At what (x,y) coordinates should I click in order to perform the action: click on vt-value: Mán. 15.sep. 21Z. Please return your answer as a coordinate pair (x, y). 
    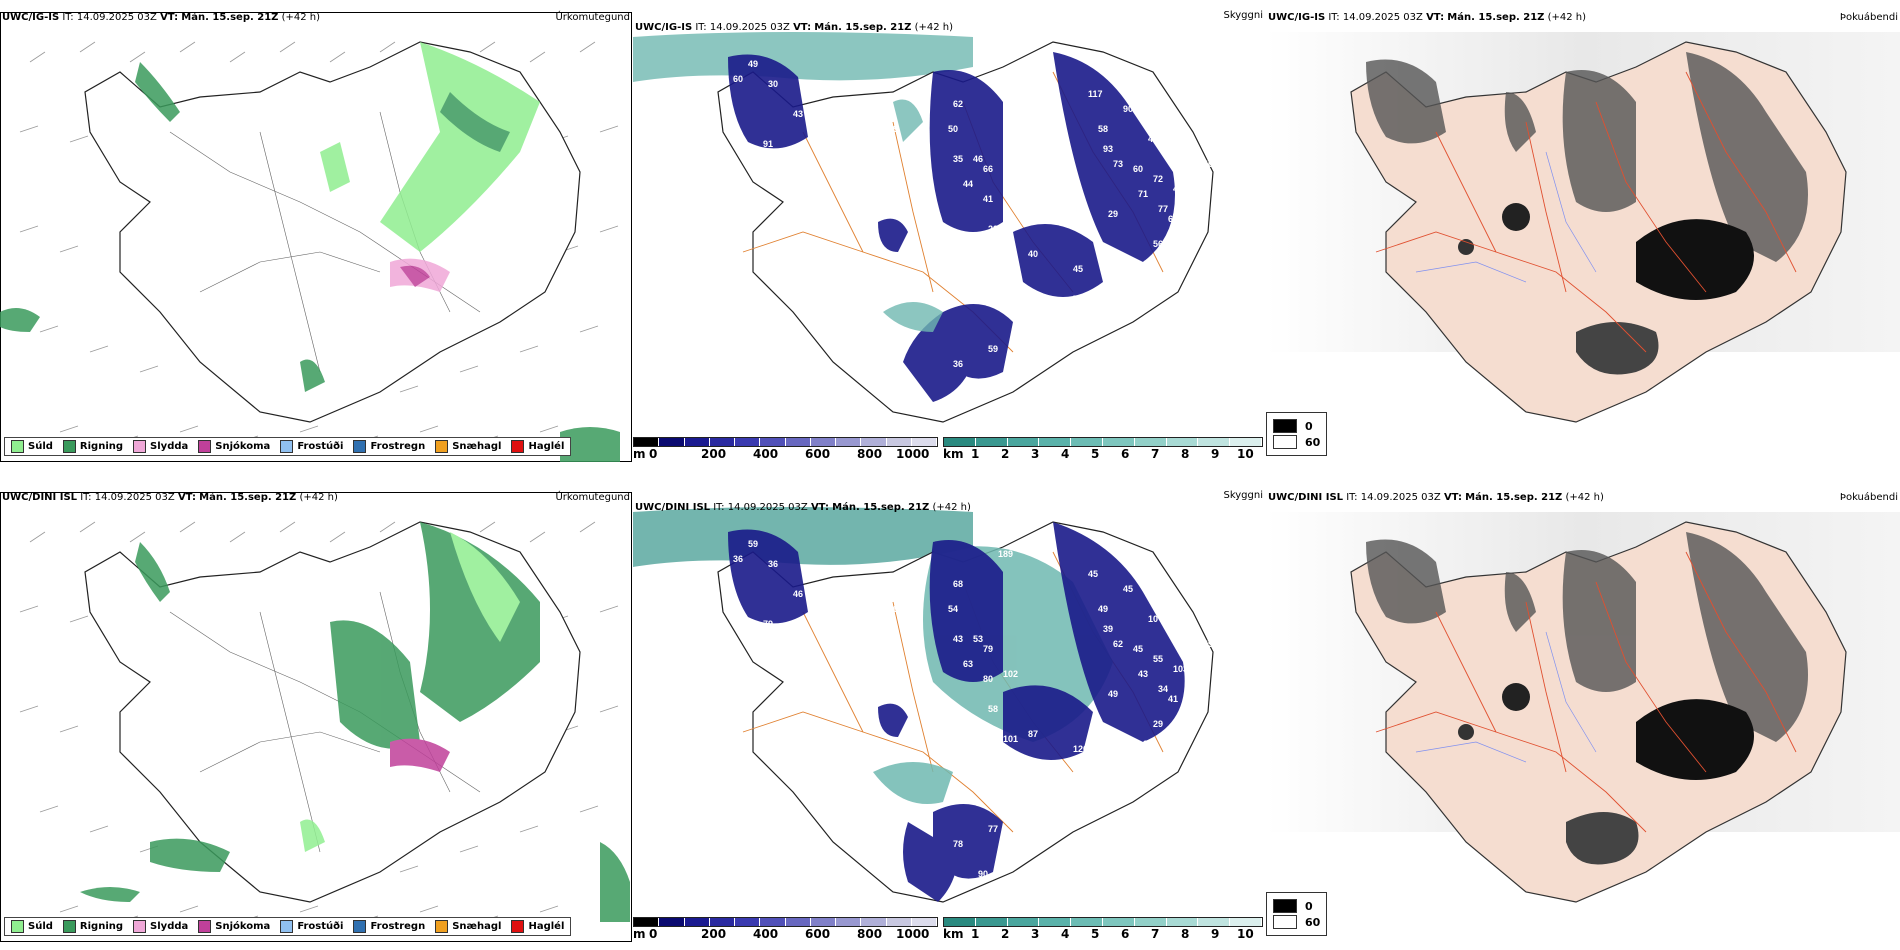
    Looking at the image, I should click on (230, 17).